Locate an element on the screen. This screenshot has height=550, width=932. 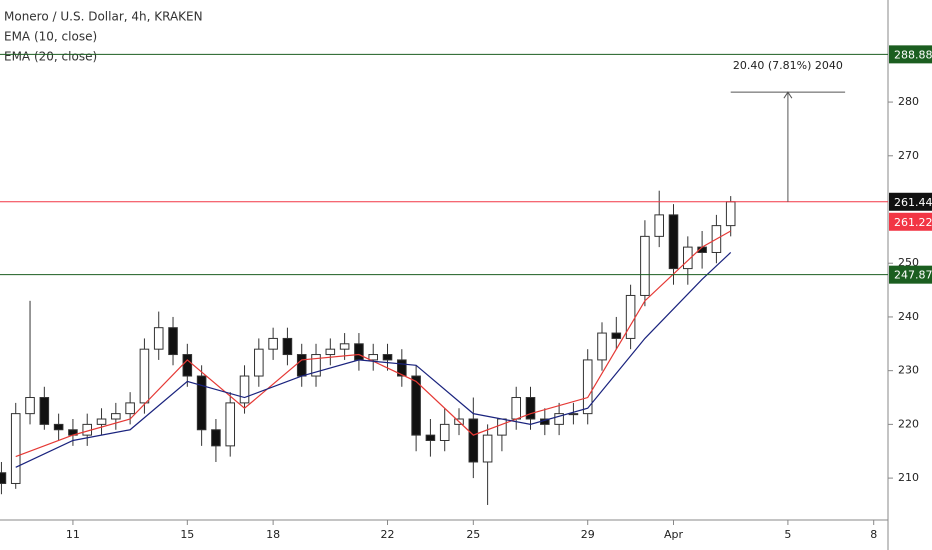
y-tick-label: 270 is located at coordinates (908, 155).